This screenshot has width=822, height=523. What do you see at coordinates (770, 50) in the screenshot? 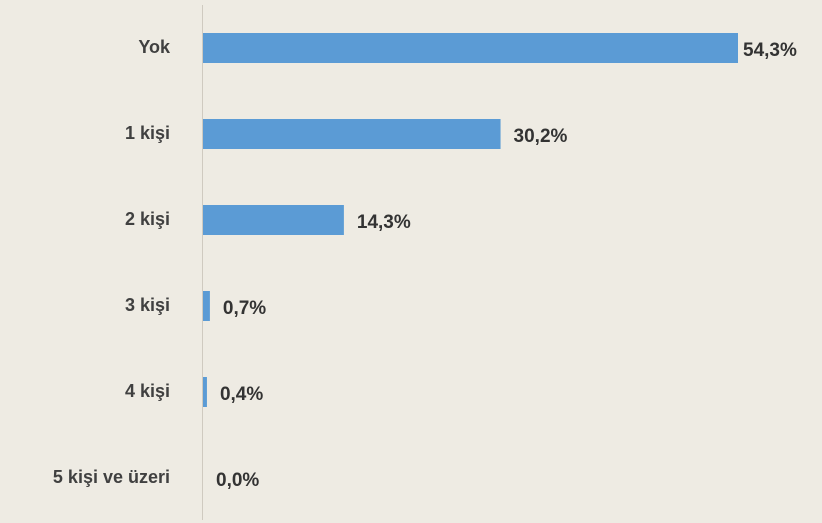
I see `value-label: 54,3%` at bounding box center [770, 50].